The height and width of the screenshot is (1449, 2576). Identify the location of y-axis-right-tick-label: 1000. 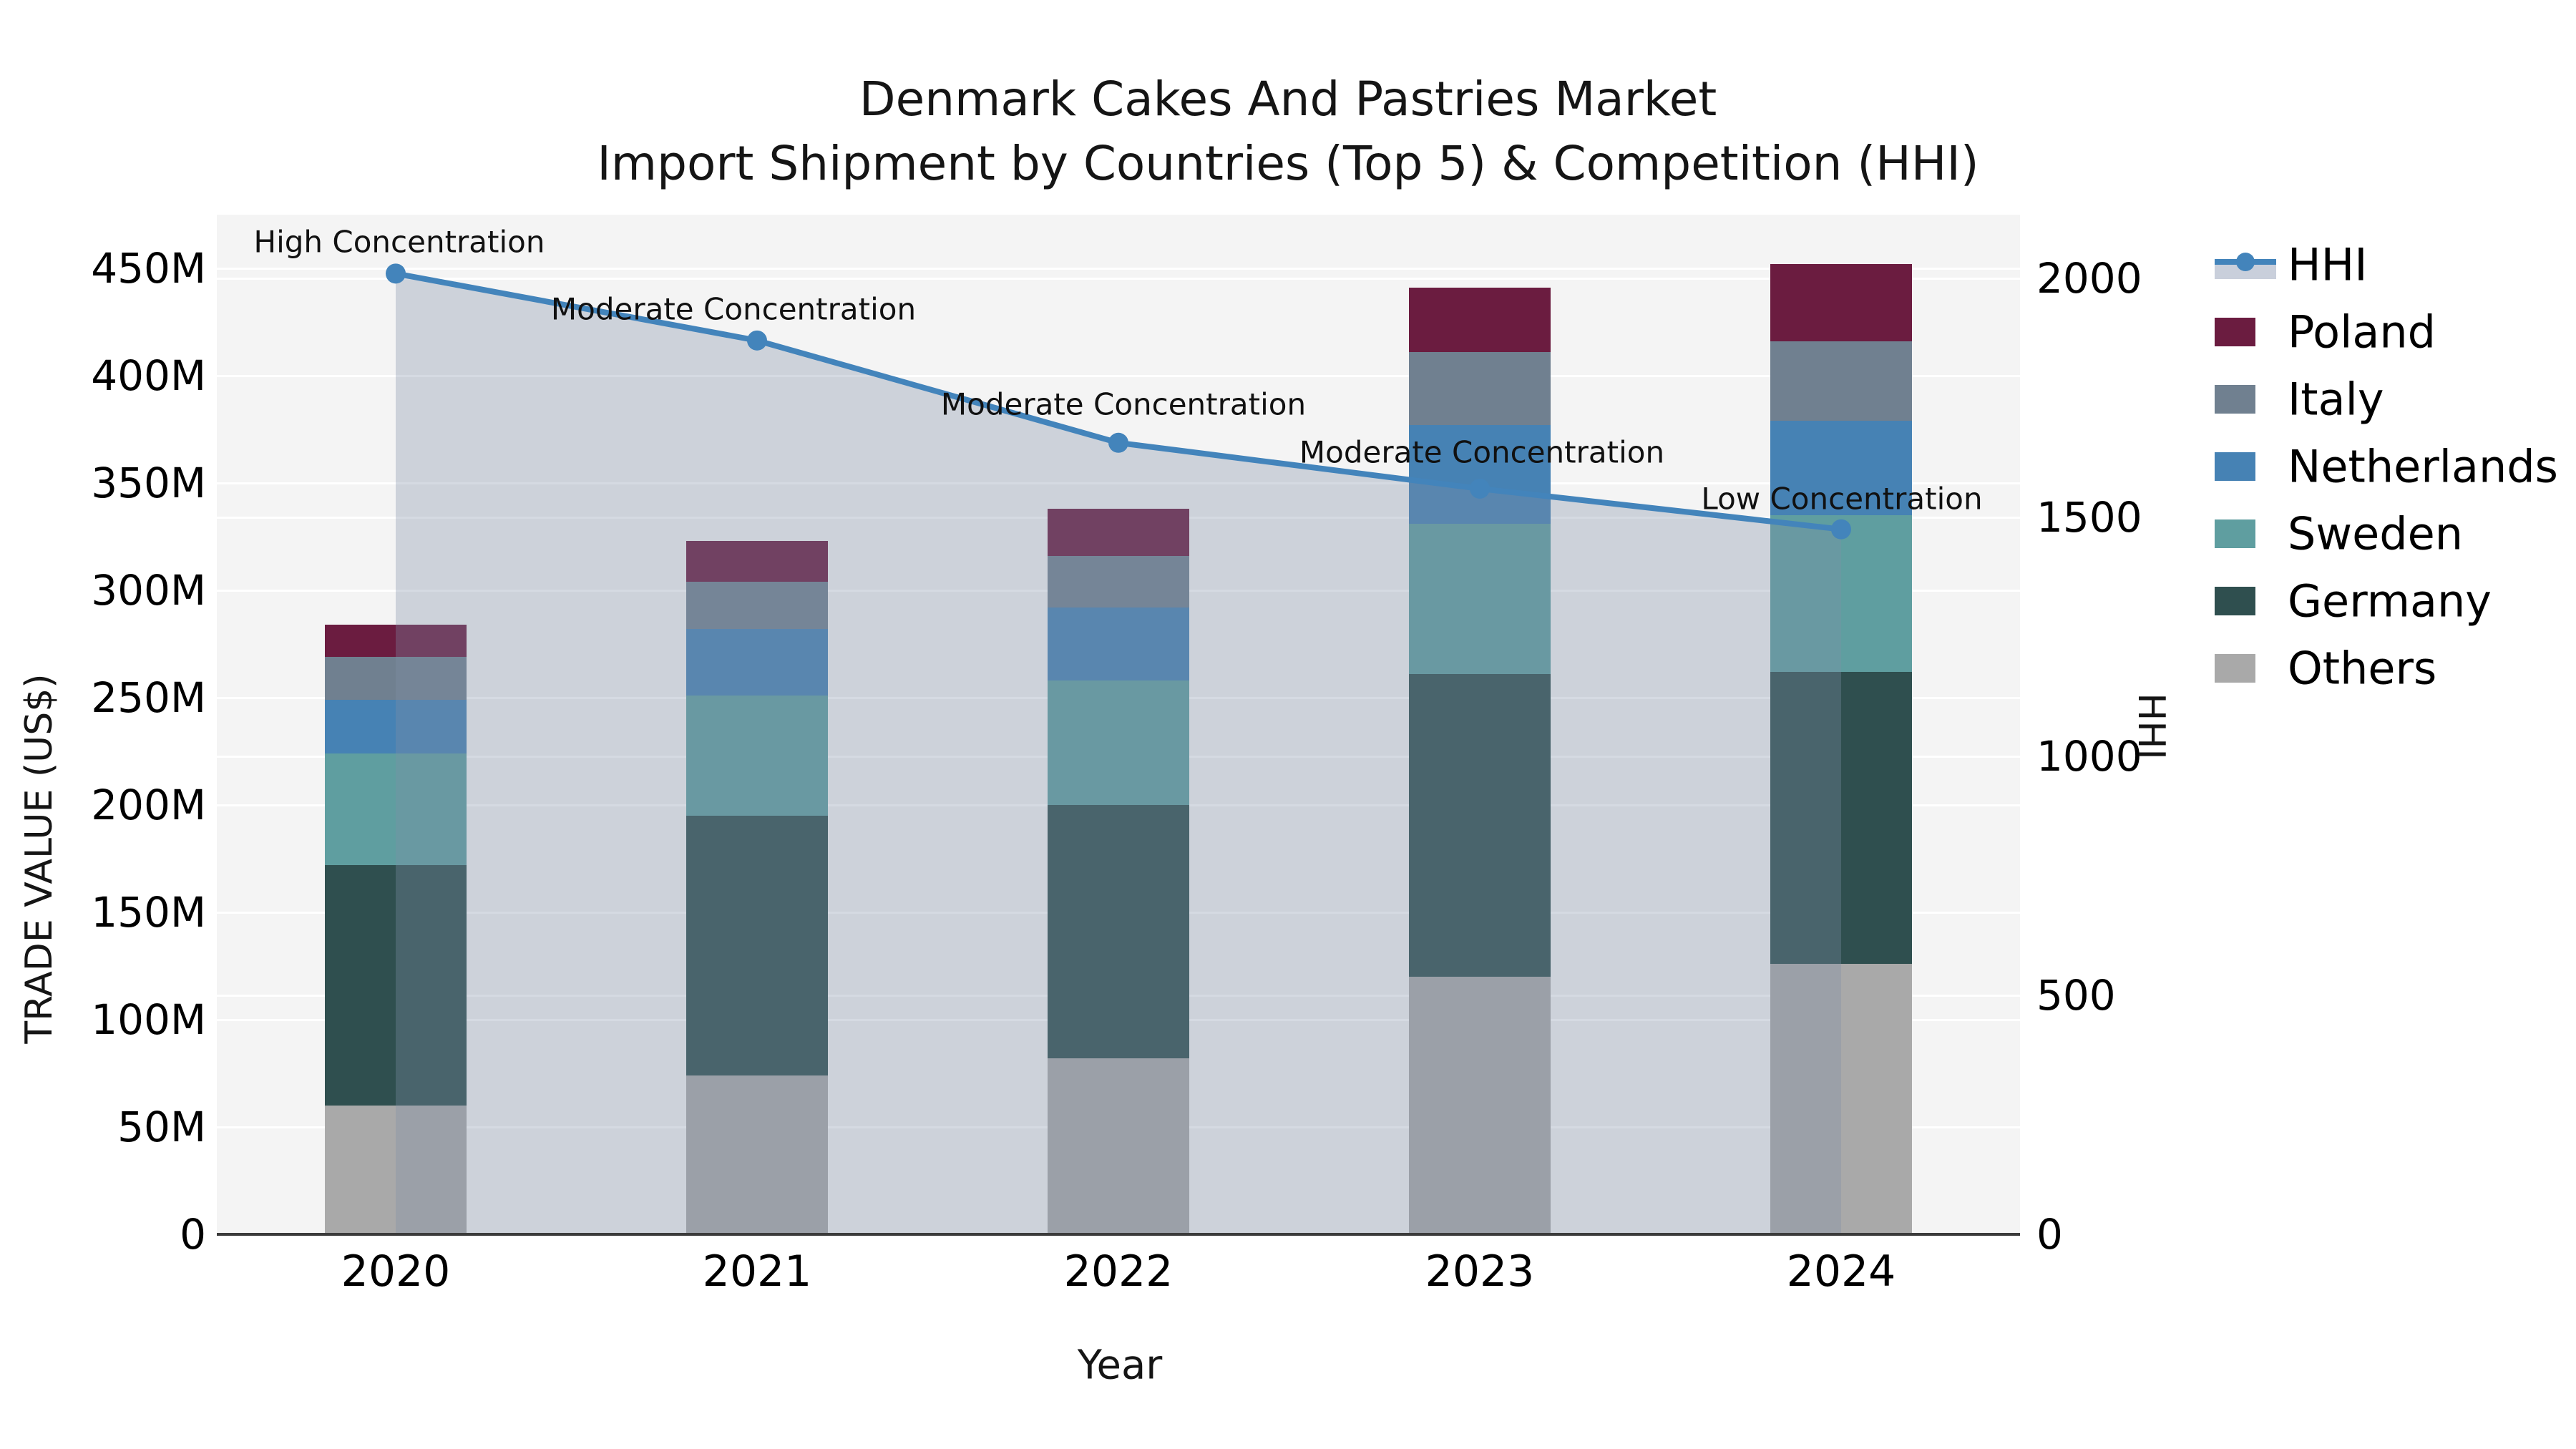
(2089, 756).